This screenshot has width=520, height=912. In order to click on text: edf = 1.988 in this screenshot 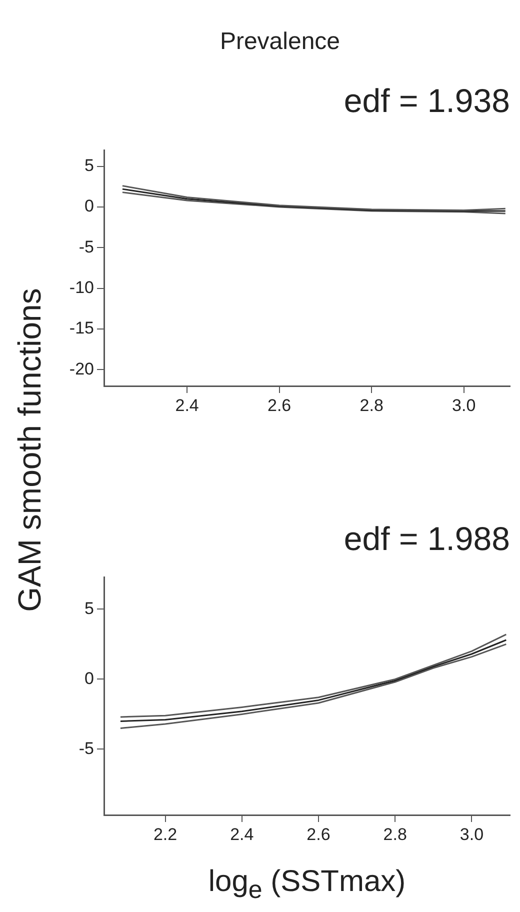, I will do `click(427, 539)`.